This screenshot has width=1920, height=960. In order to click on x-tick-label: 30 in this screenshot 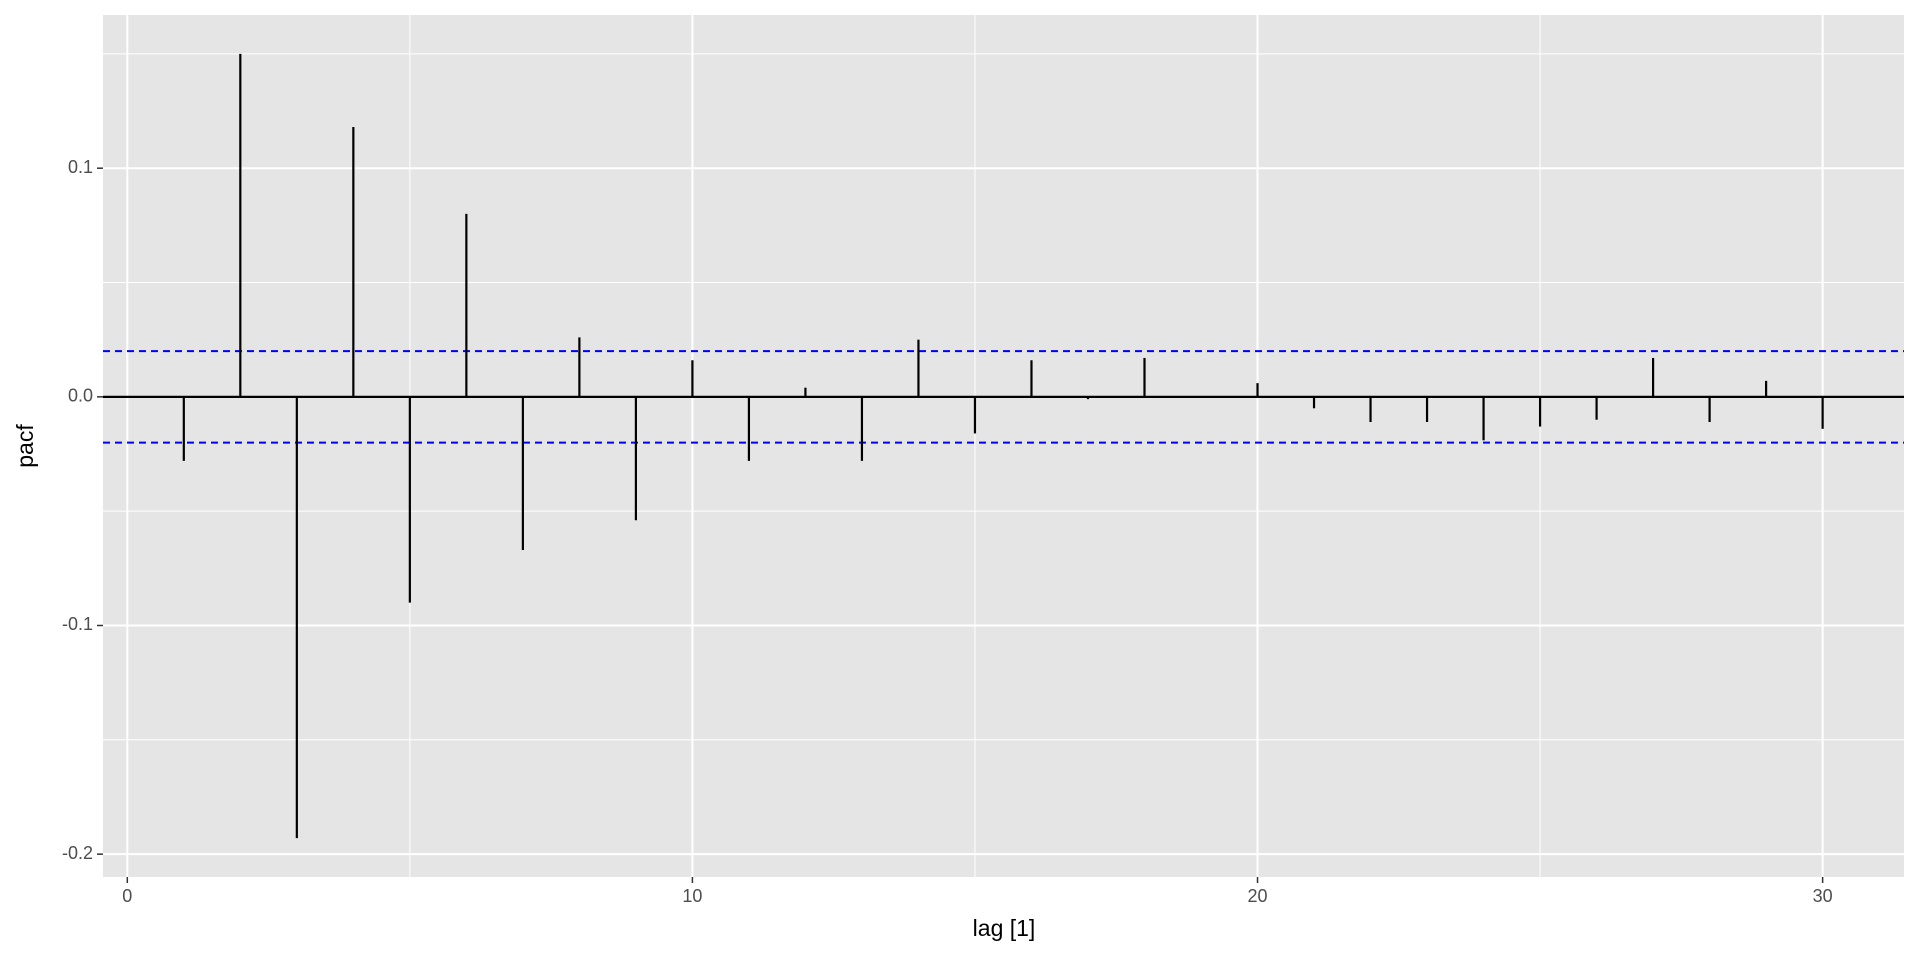, I will do `click(1823, 896)`.